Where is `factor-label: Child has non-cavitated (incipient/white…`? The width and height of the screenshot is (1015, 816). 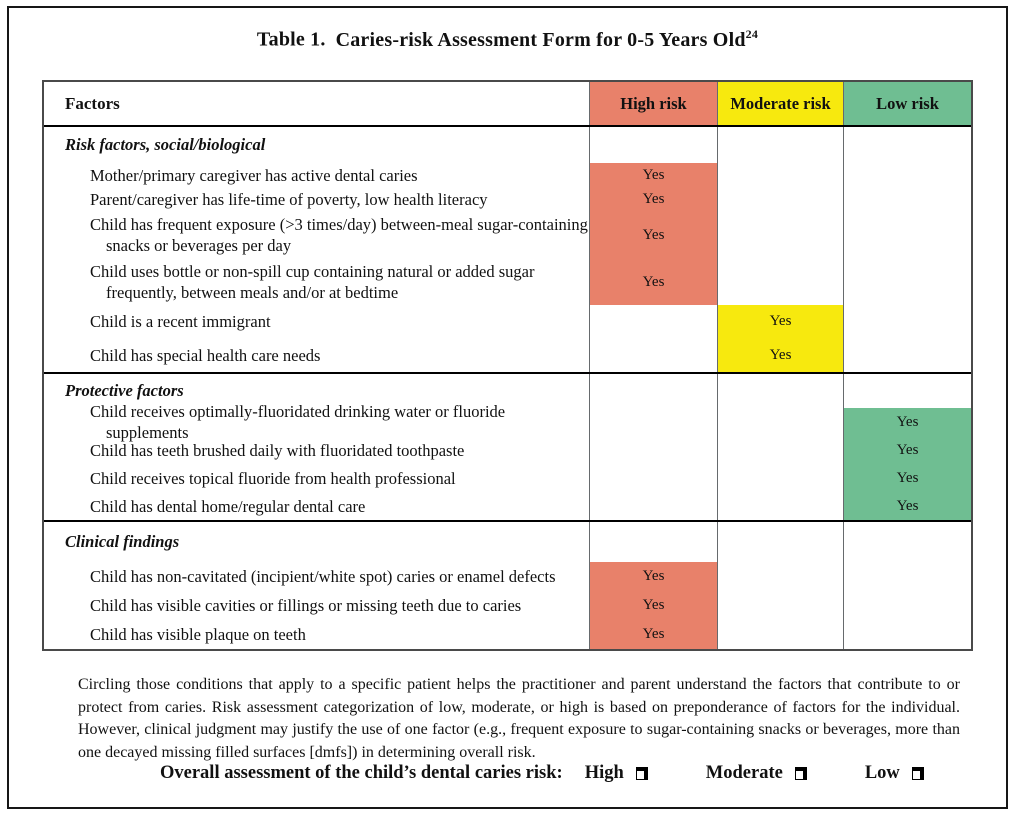 factor-label: Child has non-cavitated (incipient/white… is located at coordinates (323, 576).